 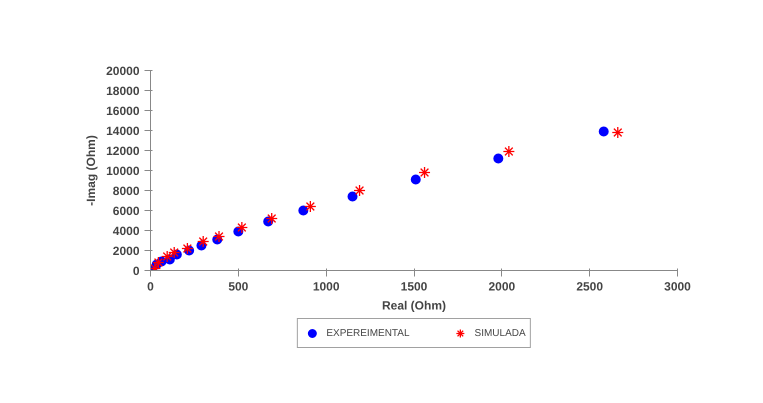 What do you see at coordinates (678, 287) in the screenshot?
I see `x-tick-label: 3000` at bounding box center [678, 287].